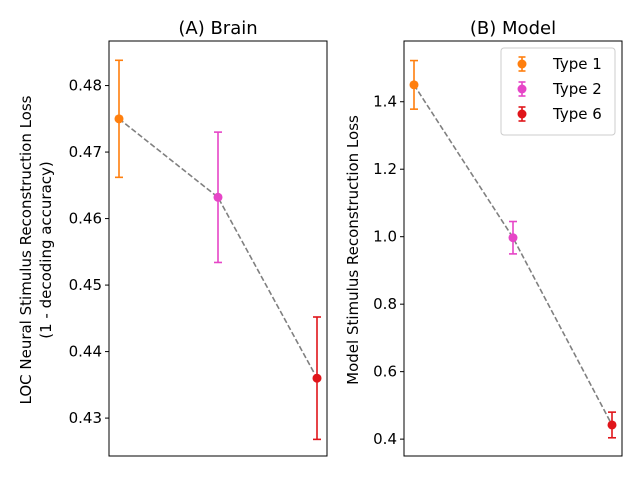 The width and height of the screenshot is (640, 480). I want to click on legend-box, so click(558, 91).